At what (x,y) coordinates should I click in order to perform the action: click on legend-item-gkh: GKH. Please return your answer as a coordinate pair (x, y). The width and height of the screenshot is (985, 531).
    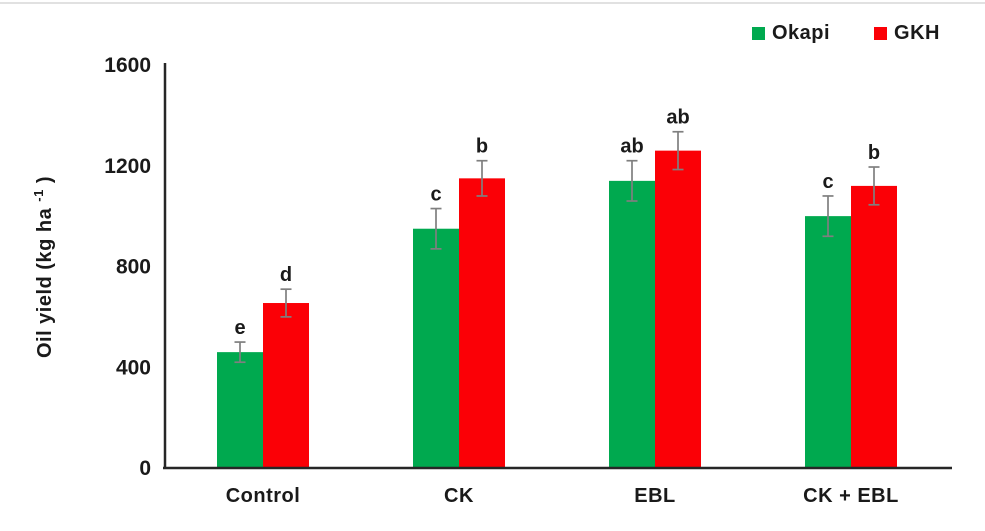
    Looking at the image, I should click on (907, 33).